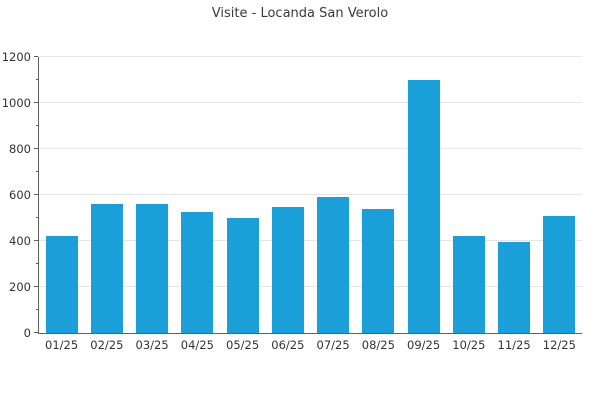 This screenshot has height=400, width=600. What do you see at coordinates (107, 345) in the screenshot?
I see `x-tick-label: 02/25` at bounding box center [107, 345].